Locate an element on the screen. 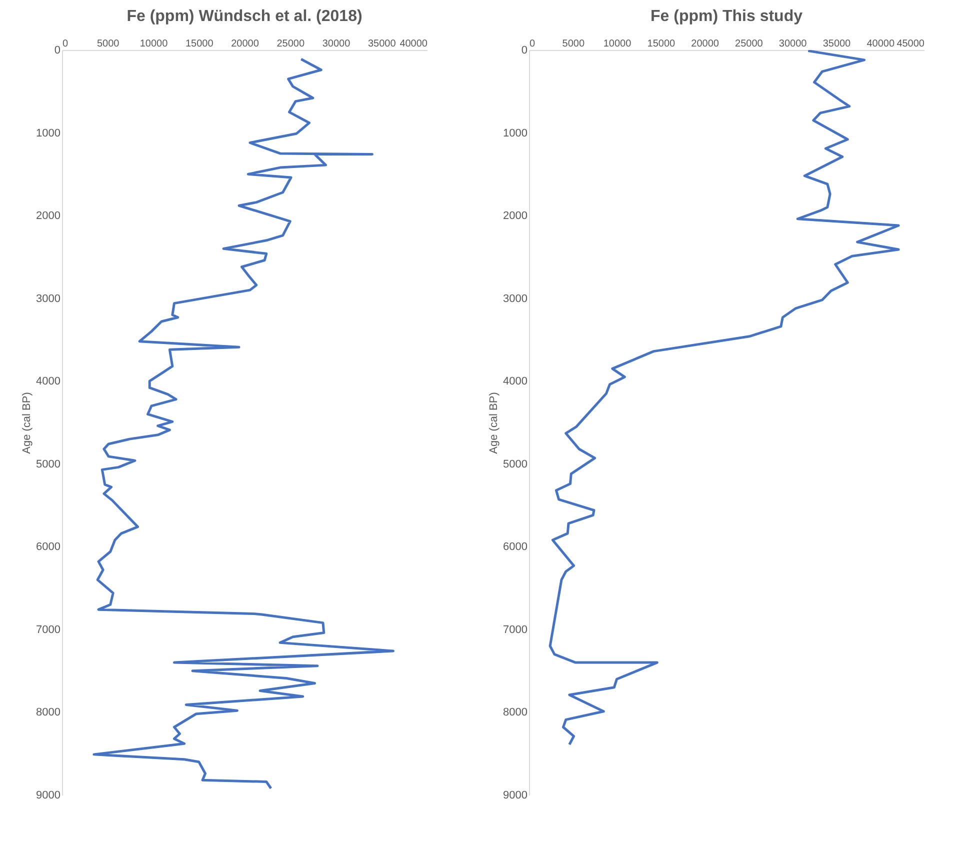  chart-title: Fe (ppm) This study is located at coordinates (726, 16).